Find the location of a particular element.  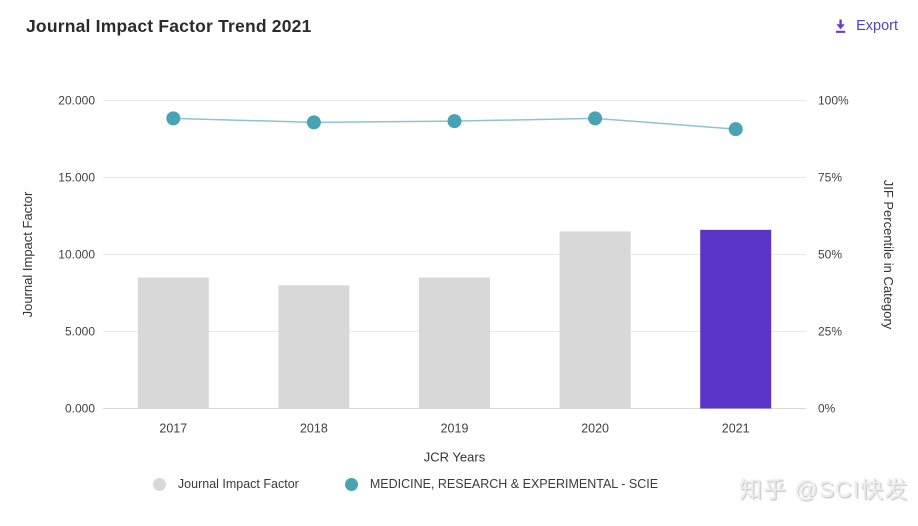

bar-2018 is located at coordinates (314, 347).